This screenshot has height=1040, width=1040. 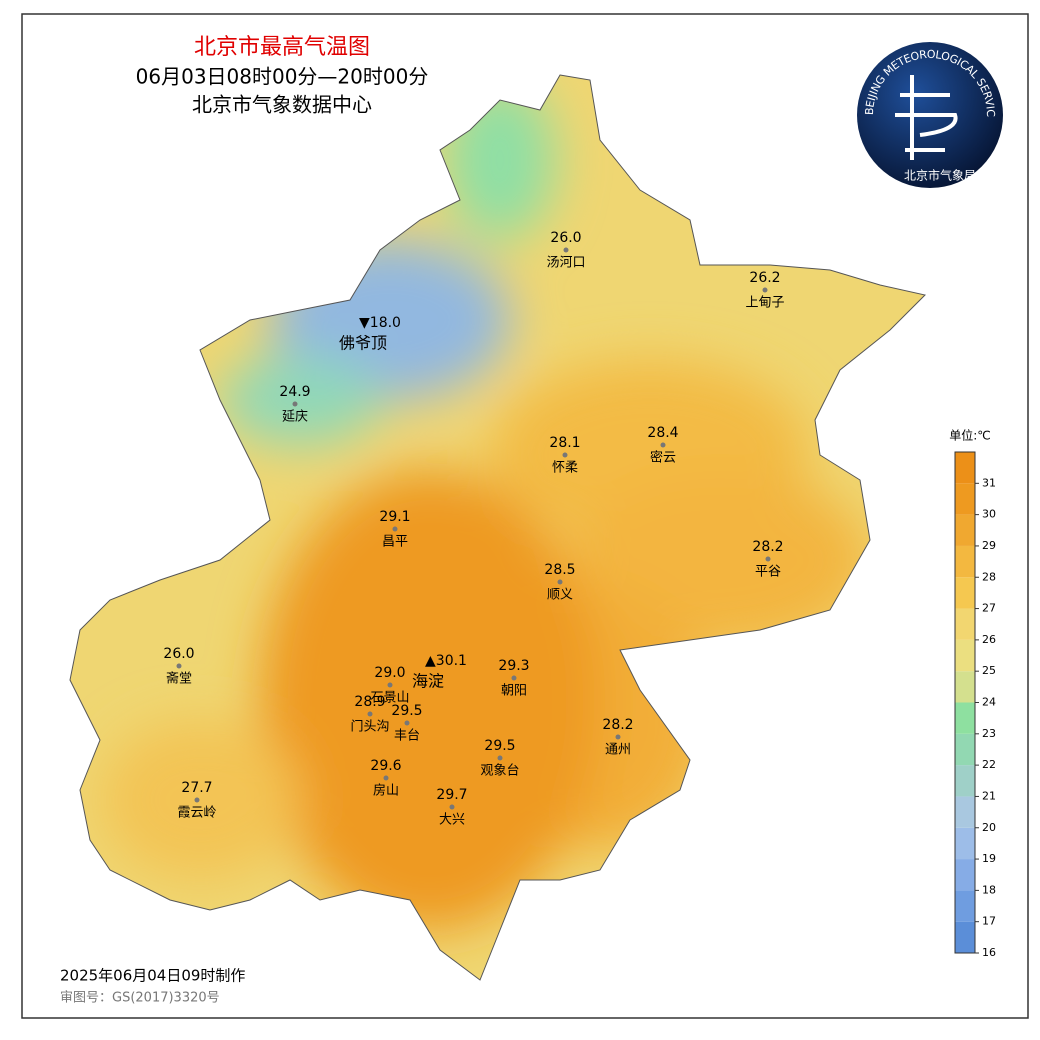 What do you see at coordinates (514, 691) in the screenshot?
I see `station-name: 朝阳` at bounding box center [514, 691].